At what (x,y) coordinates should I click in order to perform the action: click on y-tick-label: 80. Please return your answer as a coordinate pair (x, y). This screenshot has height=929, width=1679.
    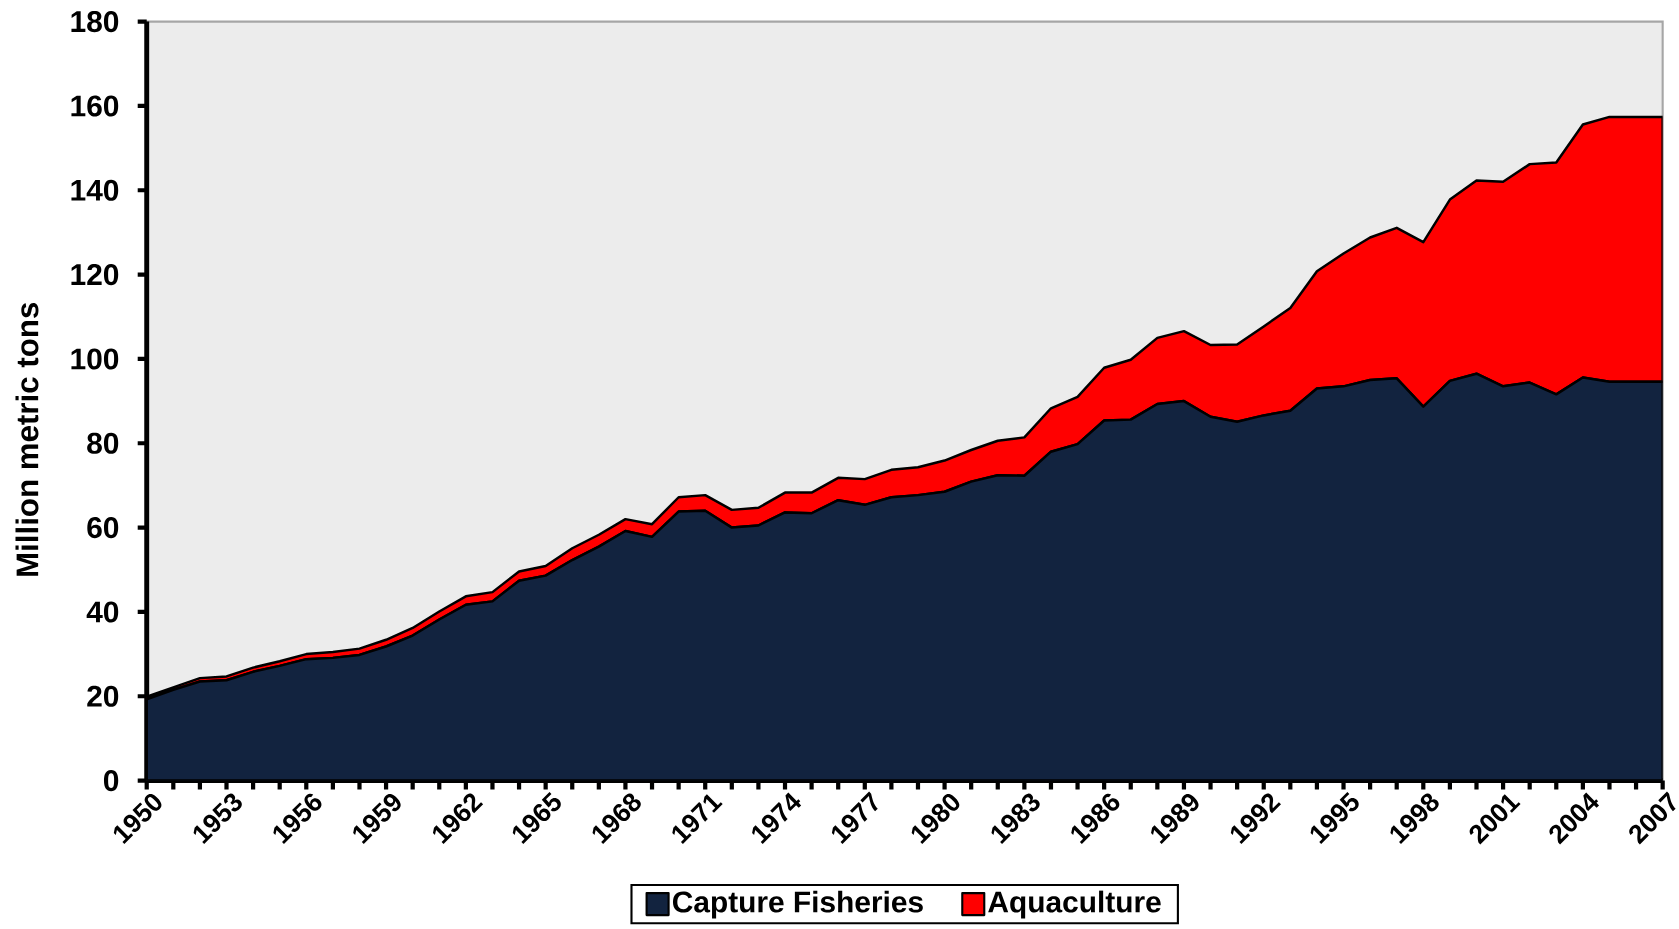
    Looking at the image, I should click on (103, 443).